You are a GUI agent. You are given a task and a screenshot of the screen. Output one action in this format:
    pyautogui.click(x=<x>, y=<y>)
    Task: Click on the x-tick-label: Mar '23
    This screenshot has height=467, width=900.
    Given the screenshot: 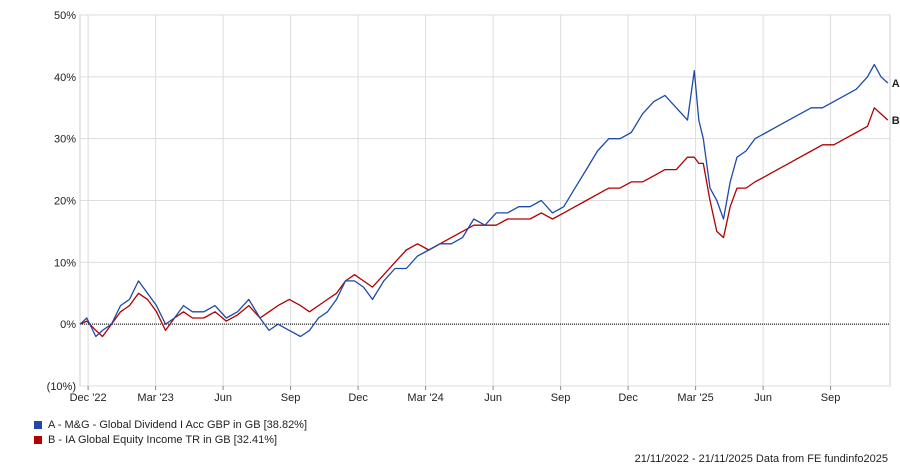 What is the action you would take?
    pyautogui.click(x=155, y=398)
    